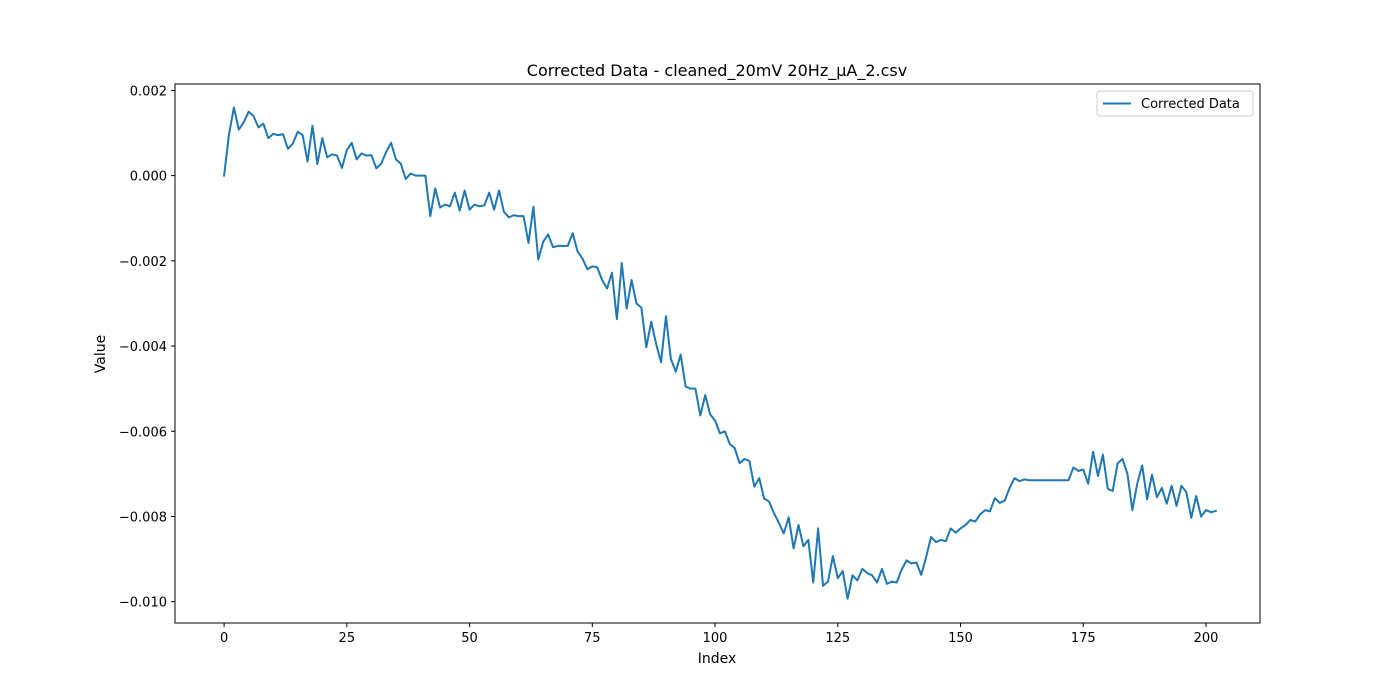  Describe the element at coordinates (715, 638) in the screenshot. I see `x-tick-label: 100` at that location.